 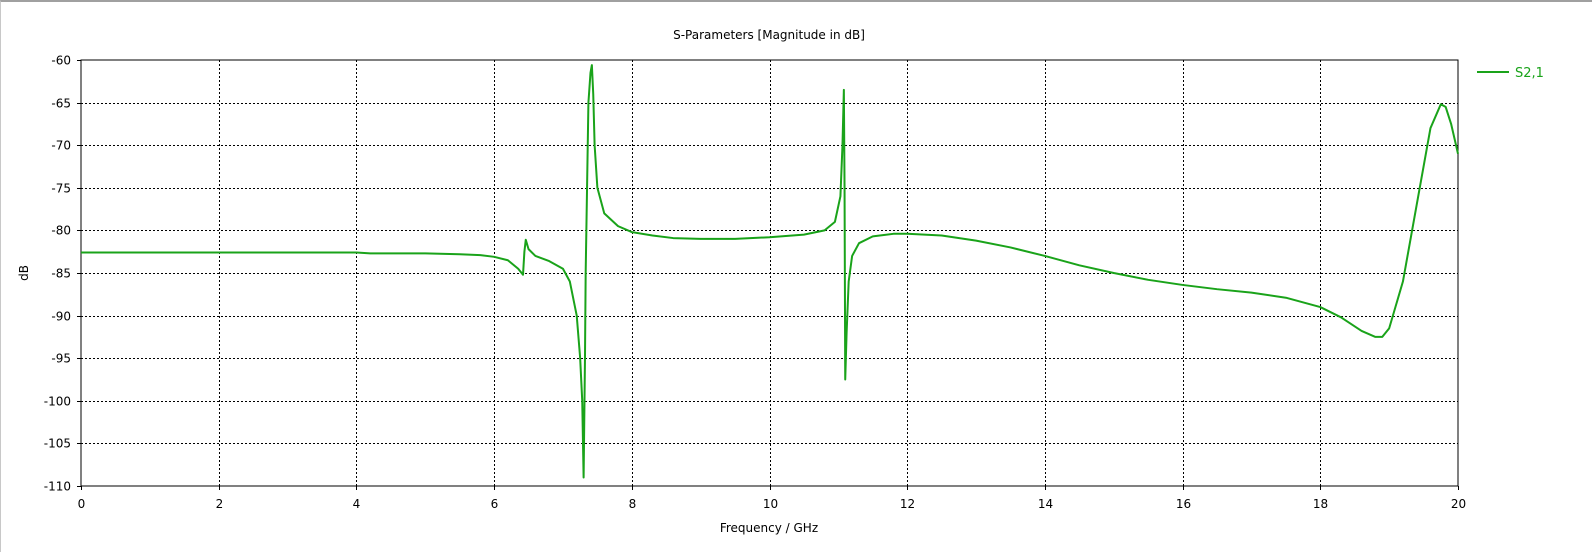 What do you see at coordinates (1045, 504) in the screenshot?
I see `x-tick-label: 14` at bounding box center [1045, 504].